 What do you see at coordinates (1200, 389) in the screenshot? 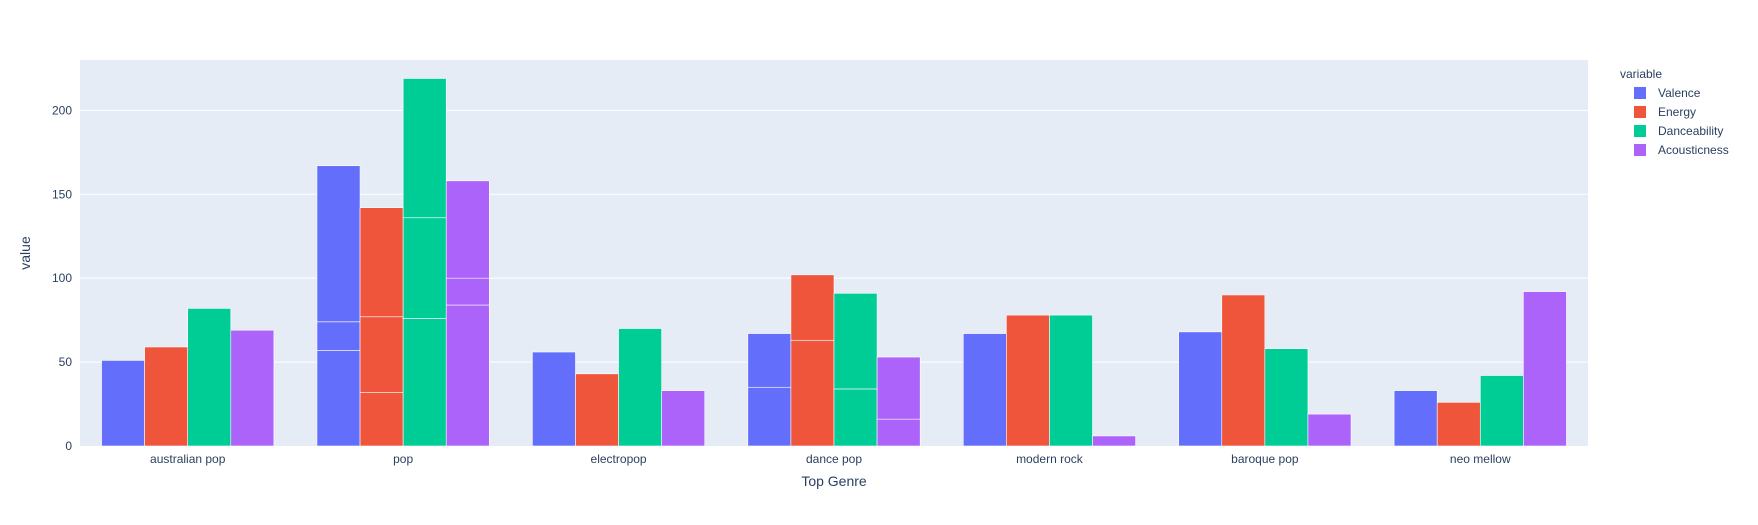
I see `bar-valence-baroque-pop` at bounding box center [1200, 389].